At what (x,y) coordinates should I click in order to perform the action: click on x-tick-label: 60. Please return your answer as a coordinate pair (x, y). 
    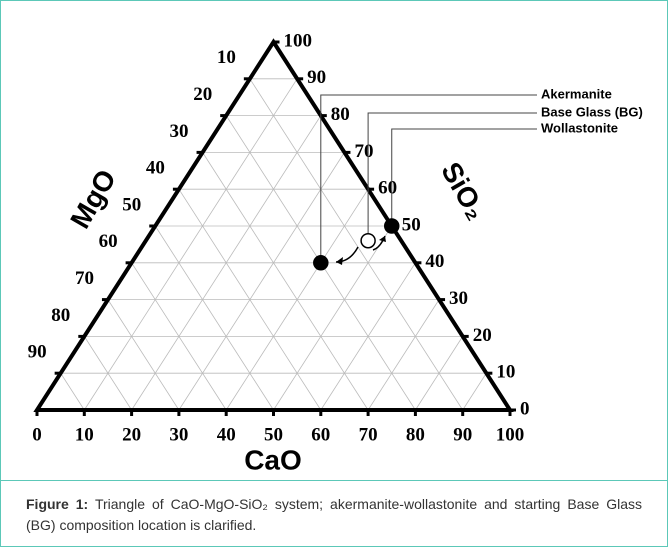
    Looking at the image, I should click on (320, 434).